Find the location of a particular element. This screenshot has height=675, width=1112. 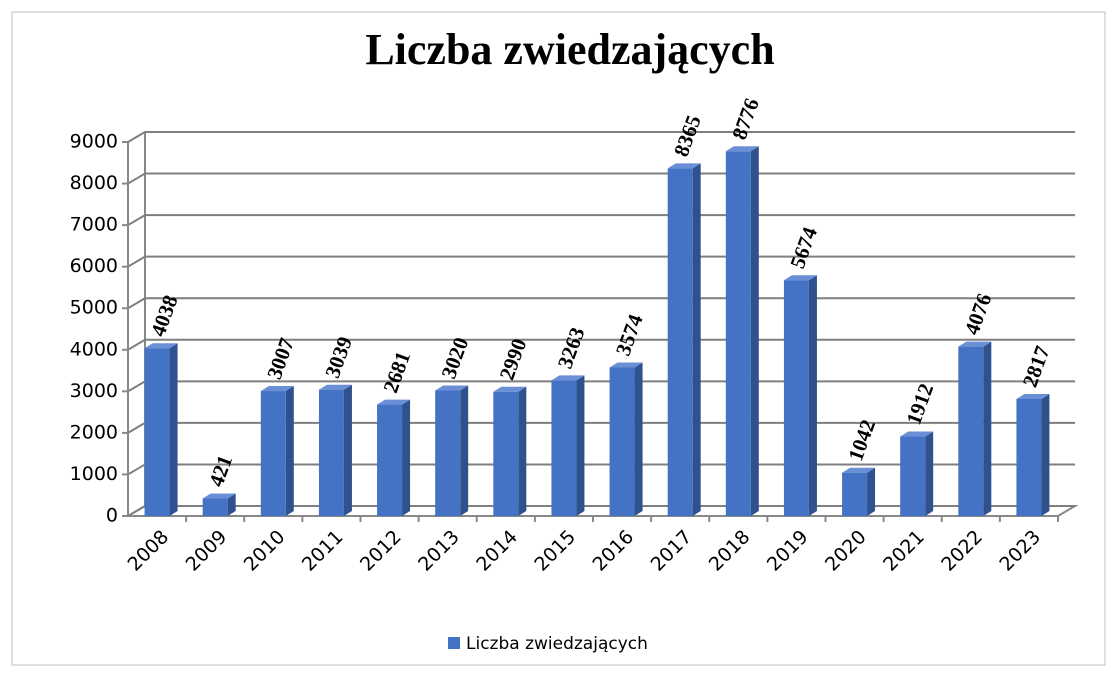

y-tick-label: 7000 is located at coordinates (94, 225).